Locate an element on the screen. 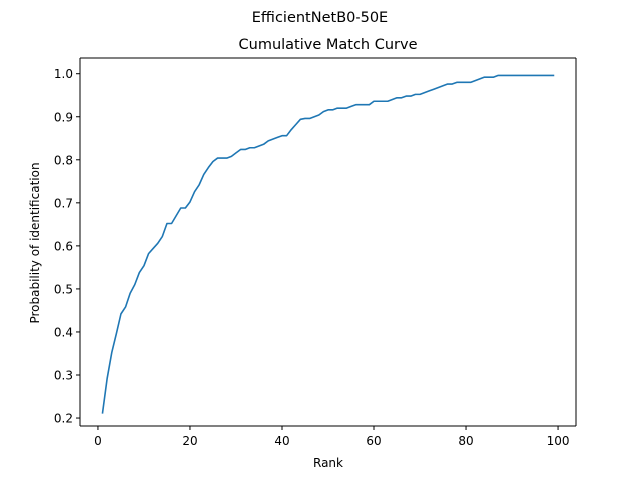 The width and height of the screenshot is (640, 480). chart-title: Cumulative Match Curve is located at coordinates (328, 45).